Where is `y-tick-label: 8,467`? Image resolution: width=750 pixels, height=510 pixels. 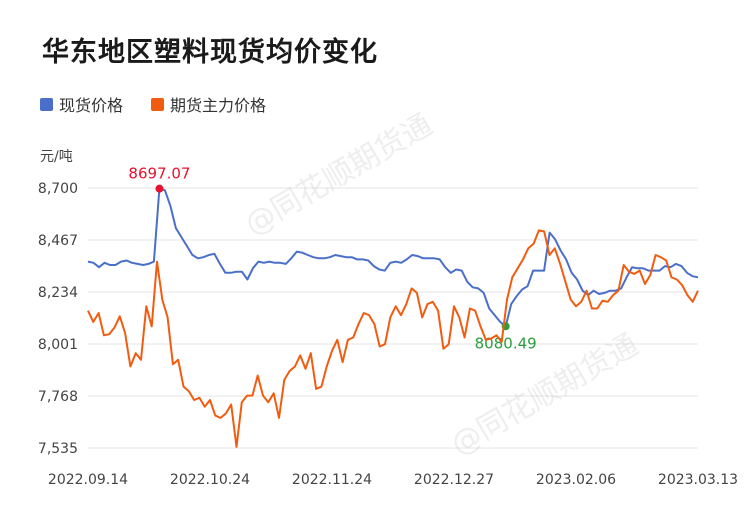
y-tick-label: 8,467 is located at coordinates (58, 241).